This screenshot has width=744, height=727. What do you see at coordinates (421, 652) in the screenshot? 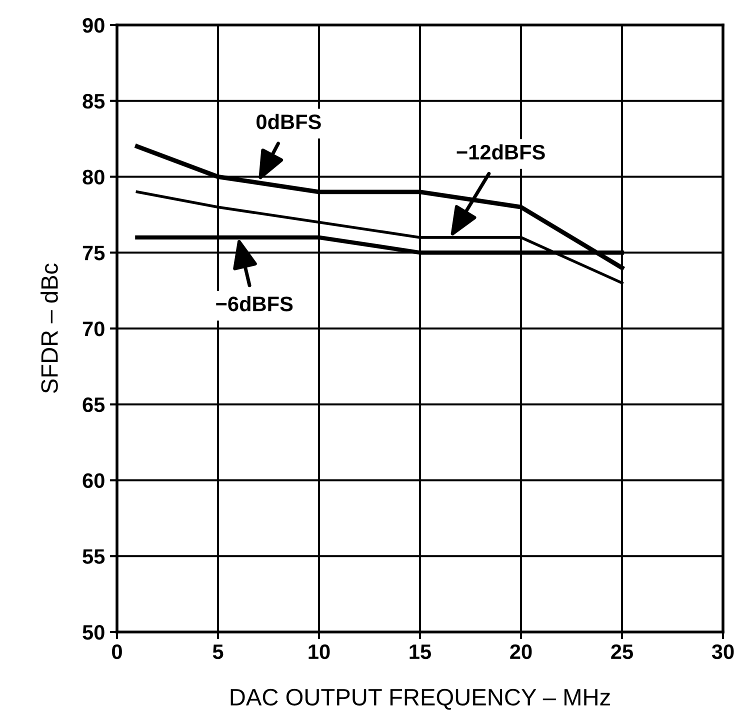
I see `x-tick-label: 15` at bounding box center [421, 652].